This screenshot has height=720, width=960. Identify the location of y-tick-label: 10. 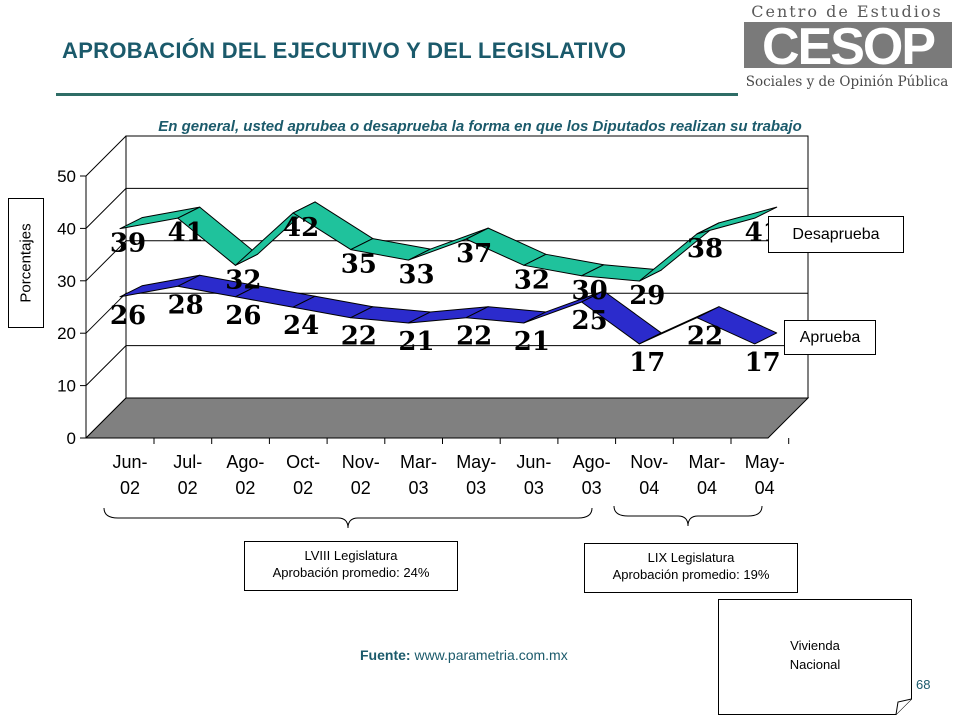
(66, 386).